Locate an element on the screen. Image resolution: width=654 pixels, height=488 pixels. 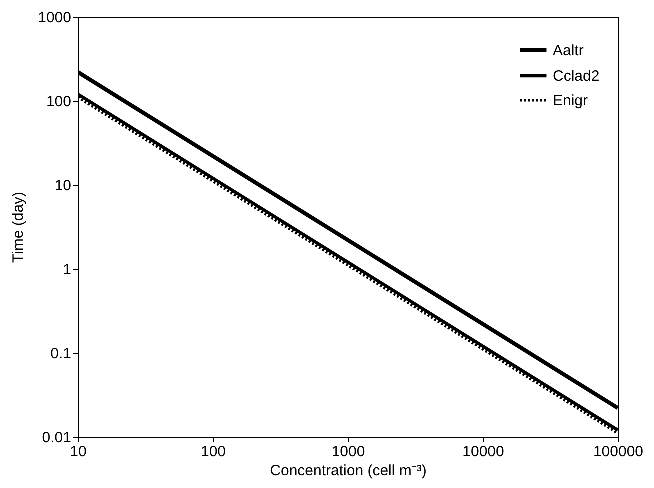
y-tick-label: 0.01 is located at coordinates (57, 438).